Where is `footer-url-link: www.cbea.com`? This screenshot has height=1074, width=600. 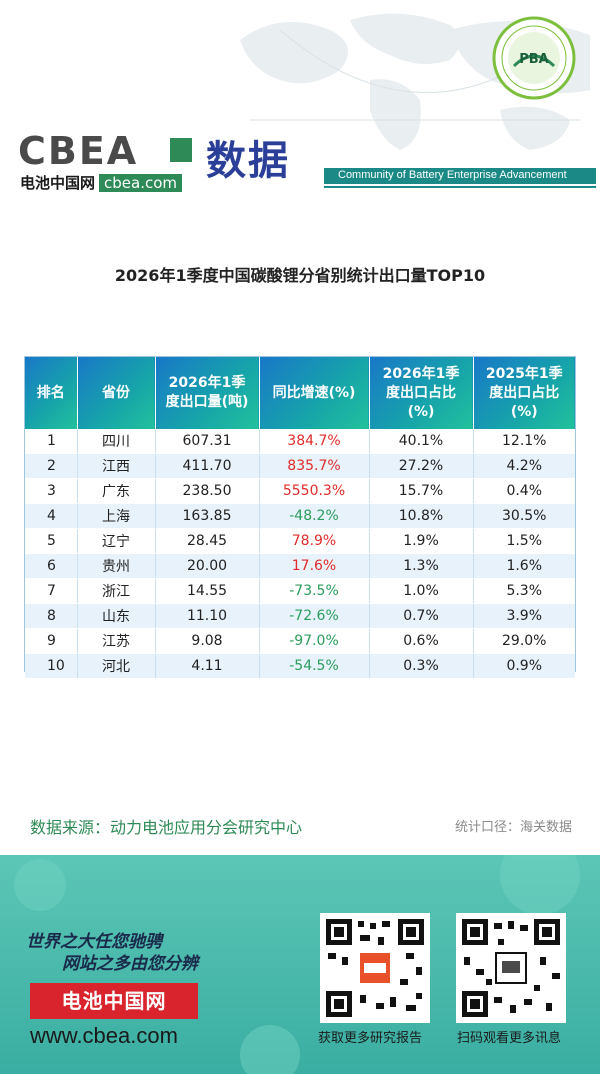
footer-url-link: www.cbea.com is located at coordinates (104, 1035).